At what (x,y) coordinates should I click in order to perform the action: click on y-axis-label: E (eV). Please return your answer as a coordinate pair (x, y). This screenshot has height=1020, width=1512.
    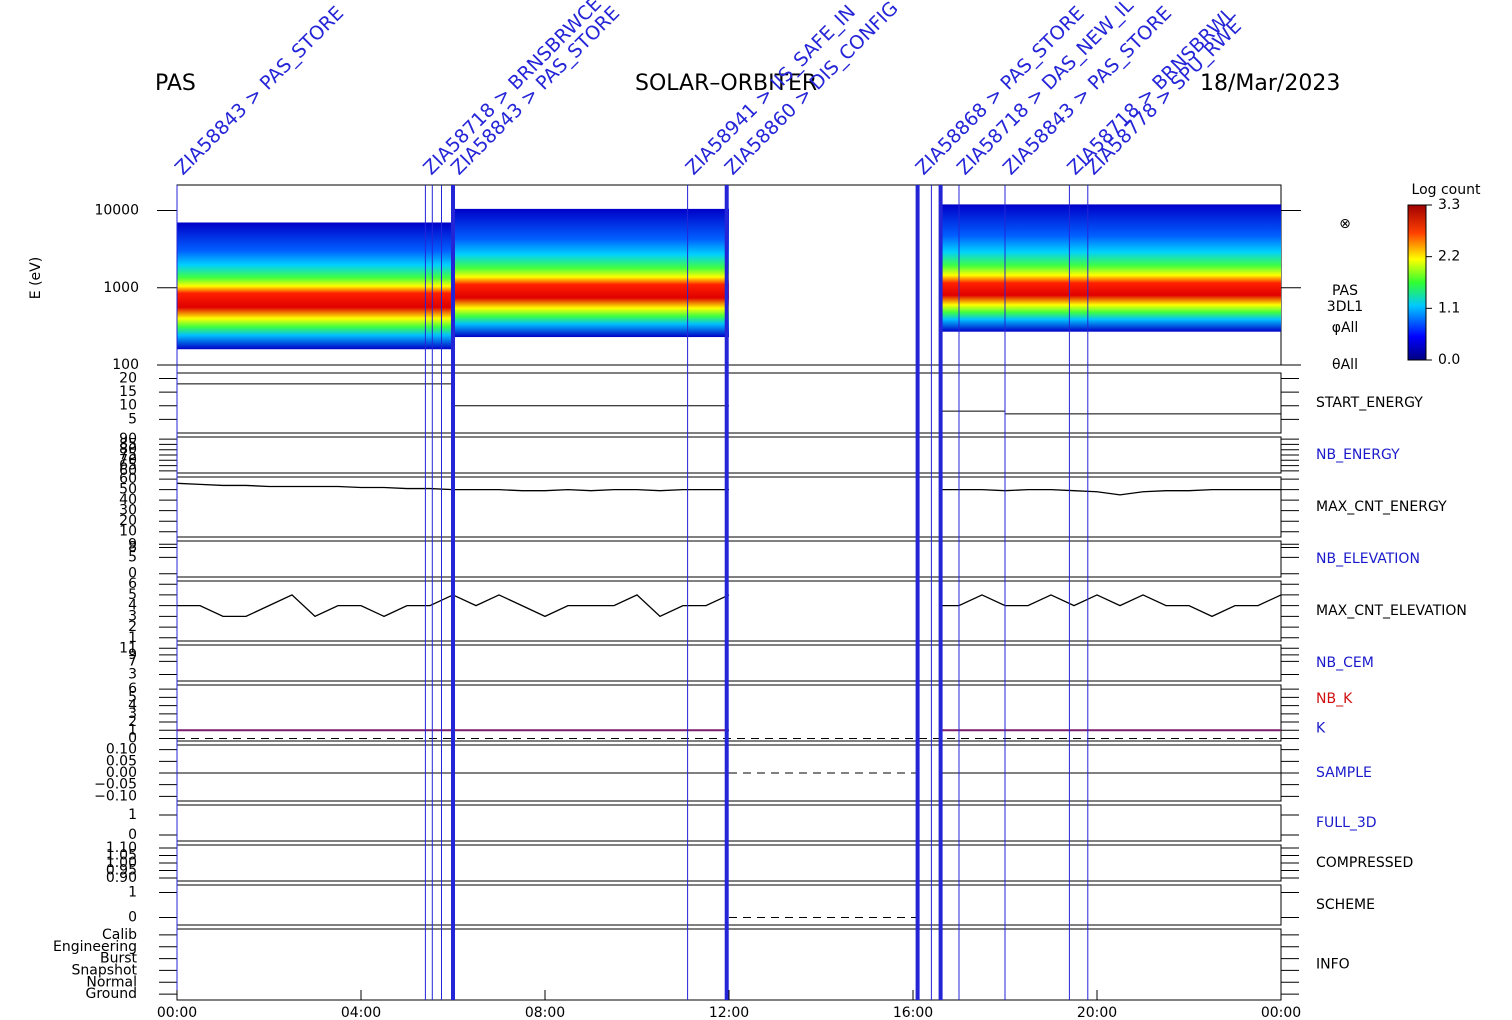
    Looking at the image, I should click on (36, 278).